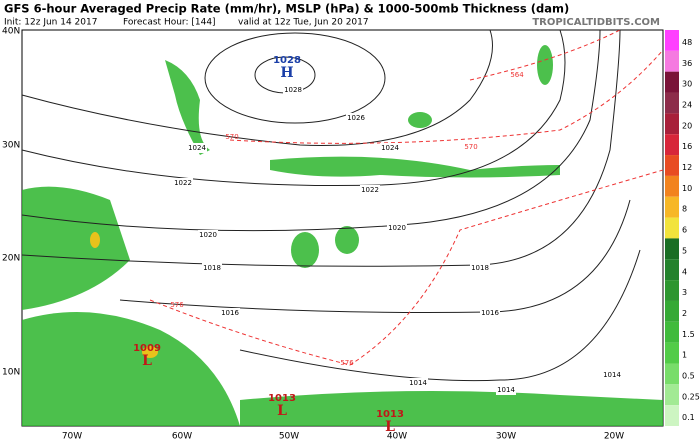 This screenshot has width=700, height=443. What do you see at coordinates (688, 334) in the screenshot?
I see `colorbar-label: 1.5` at bounding box center [688, 334].